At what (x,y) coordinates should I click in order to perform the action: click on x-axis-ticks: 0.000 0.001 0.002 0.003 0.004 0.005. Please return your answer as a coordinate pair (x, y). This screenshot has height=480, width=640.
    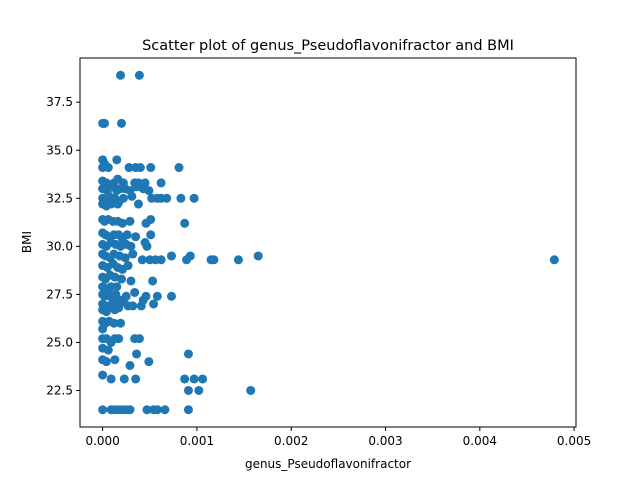
    Looking at the image, I should click on (338, 437).